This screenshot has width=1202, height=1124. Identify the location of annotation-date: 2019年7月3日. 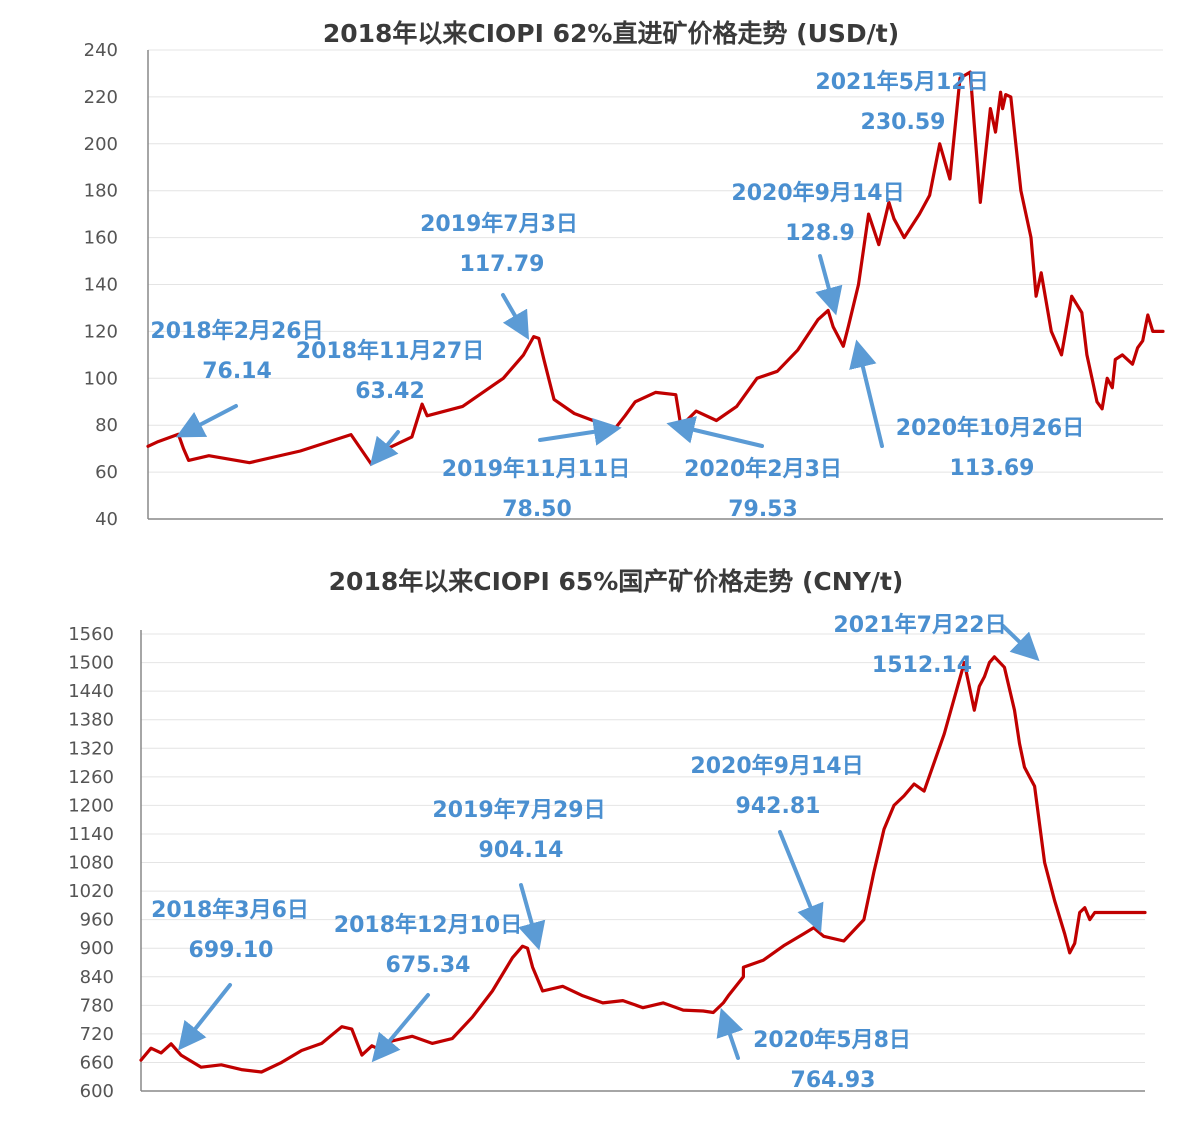
(499, 224).